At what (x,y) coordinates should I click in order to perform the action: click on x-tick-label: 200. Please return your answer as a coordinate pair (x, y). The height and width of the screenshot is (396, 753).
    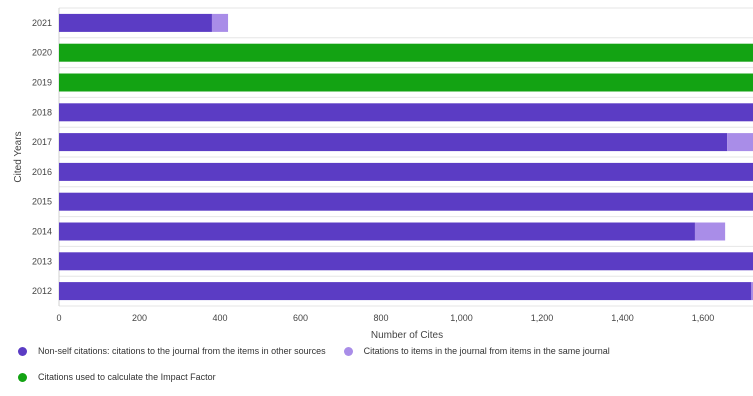
    Looking at the image, I should click on (139, 318).